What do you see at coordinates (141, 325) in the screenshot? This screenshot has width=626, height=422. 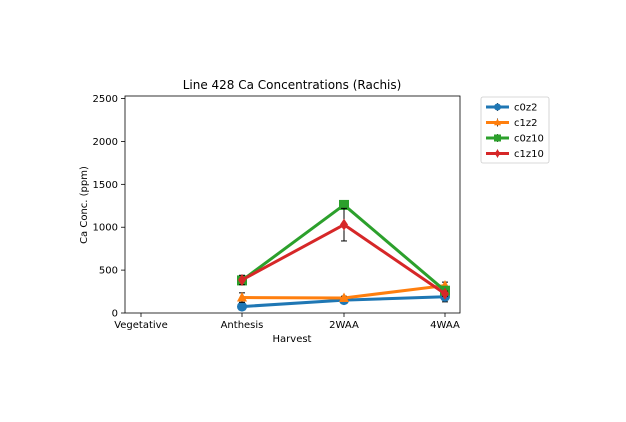 I see `x-tick-label: Vegetative` at bounding box center [141, 325].